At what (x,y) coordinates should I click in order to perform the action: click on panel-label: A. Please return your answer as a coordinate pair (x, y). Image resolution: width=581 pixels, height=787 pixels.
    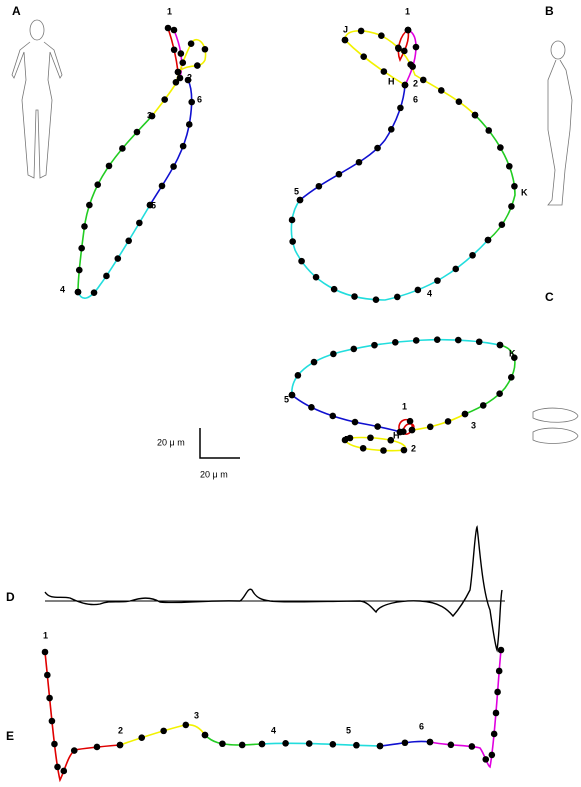
    Looking at the image, I should click on (16, 11).